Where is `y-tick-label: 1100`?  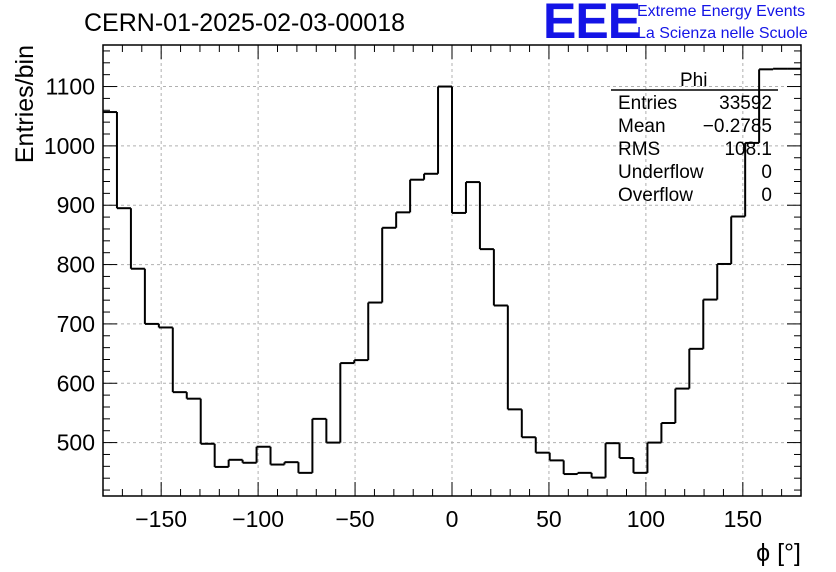
y-tick-label: 1100 is located at coordinates (70, 87).